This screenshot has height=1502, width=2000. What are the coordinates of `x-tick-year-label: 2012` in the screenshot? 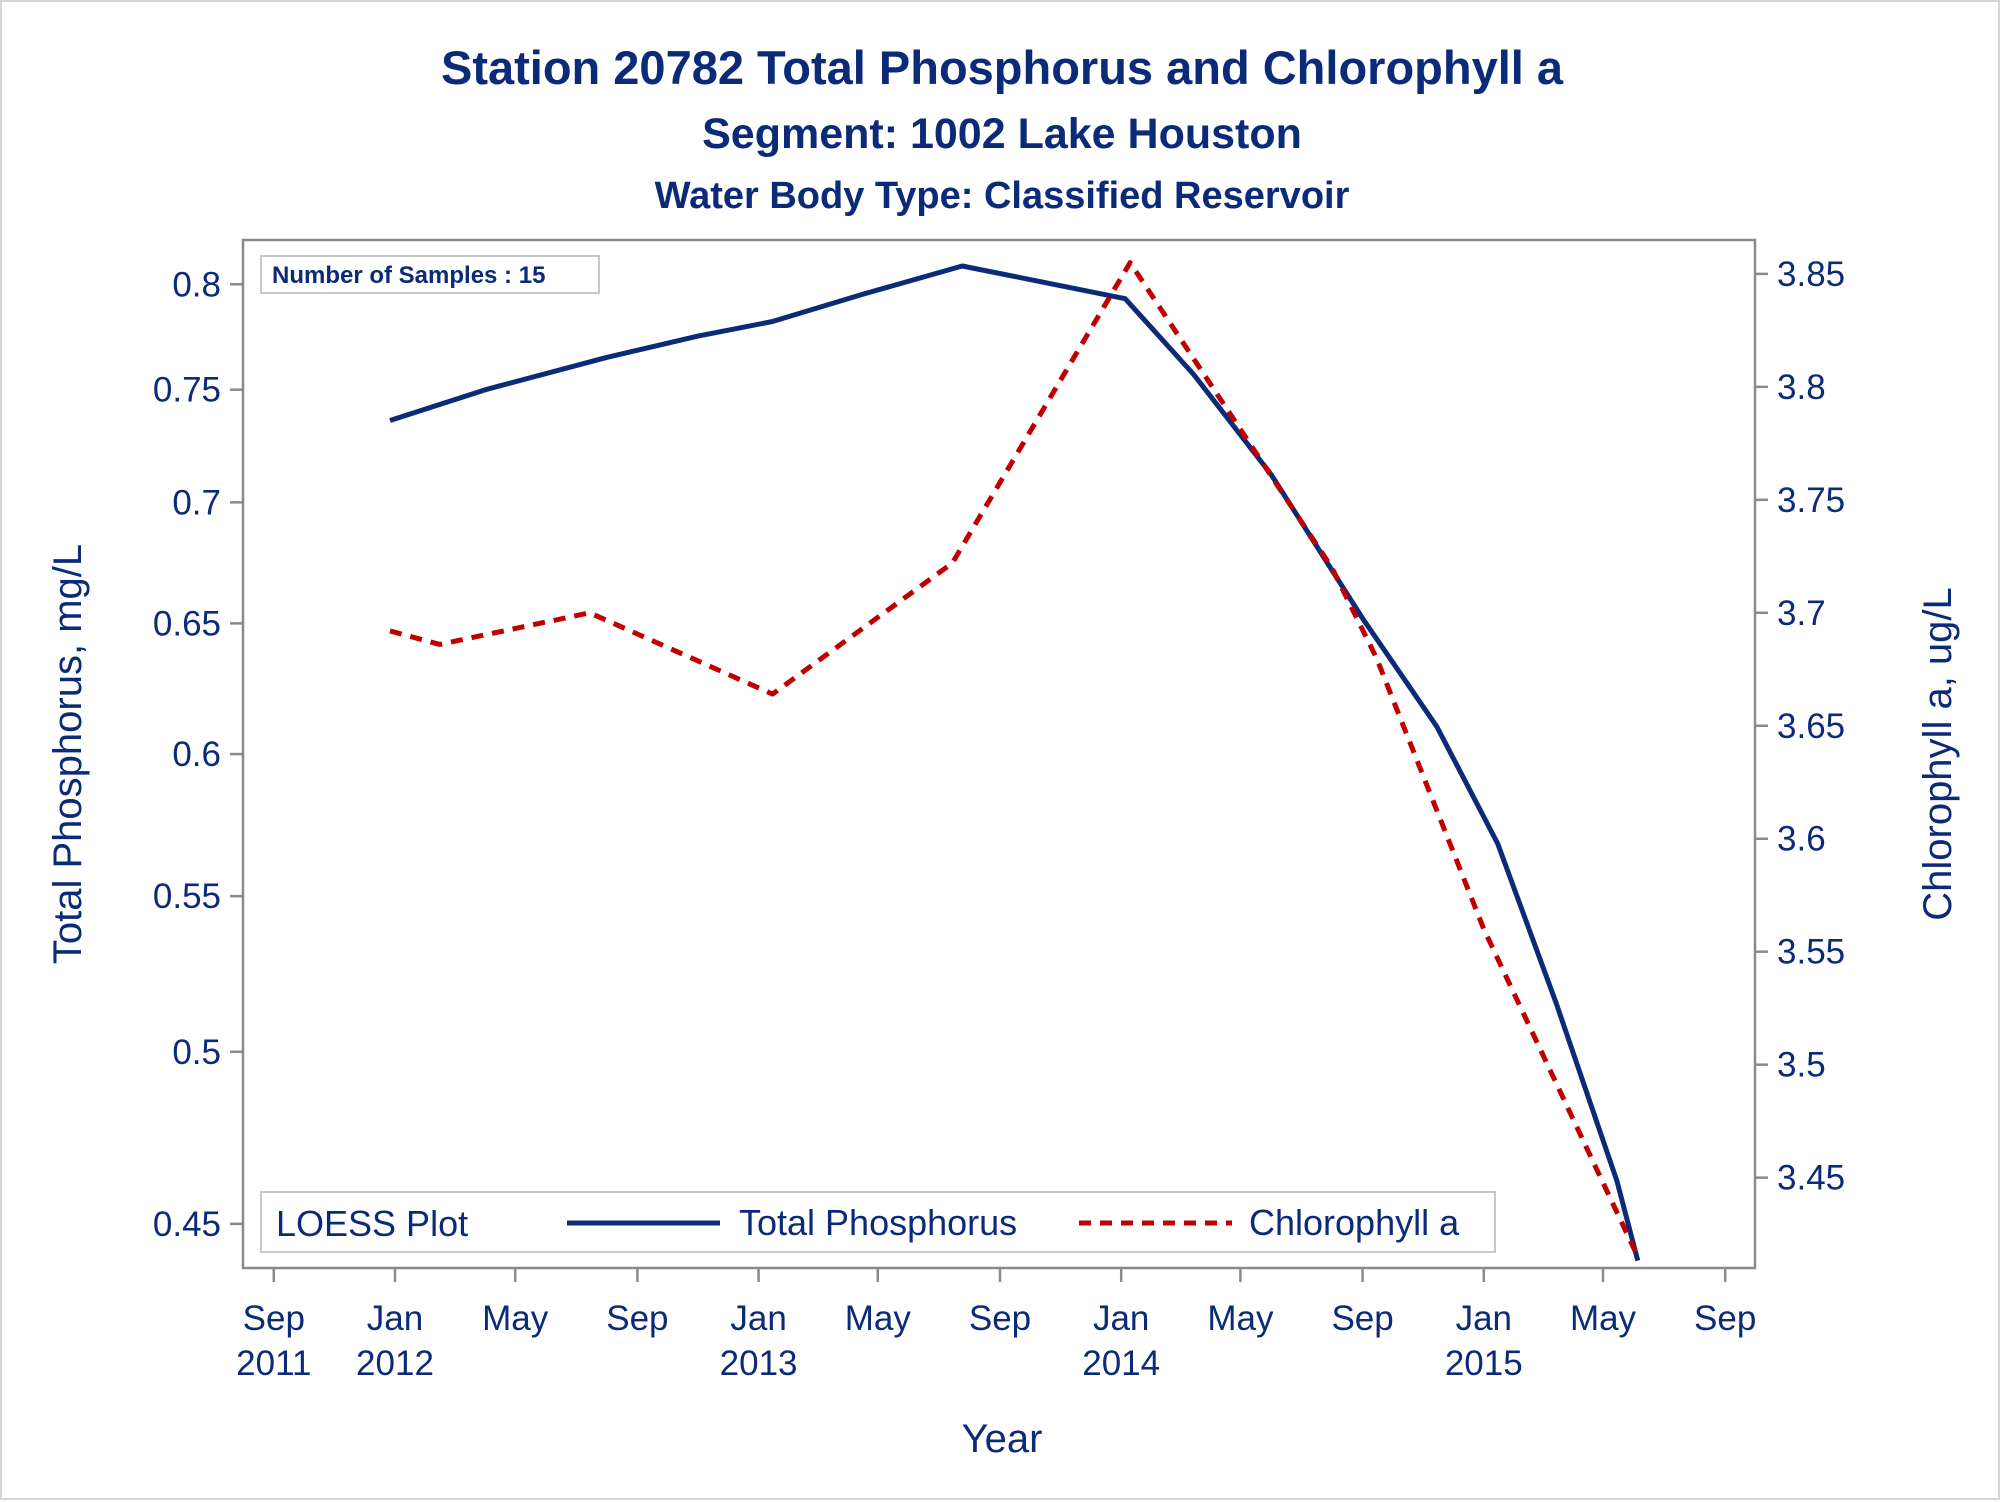 It's located at (395, 1363).